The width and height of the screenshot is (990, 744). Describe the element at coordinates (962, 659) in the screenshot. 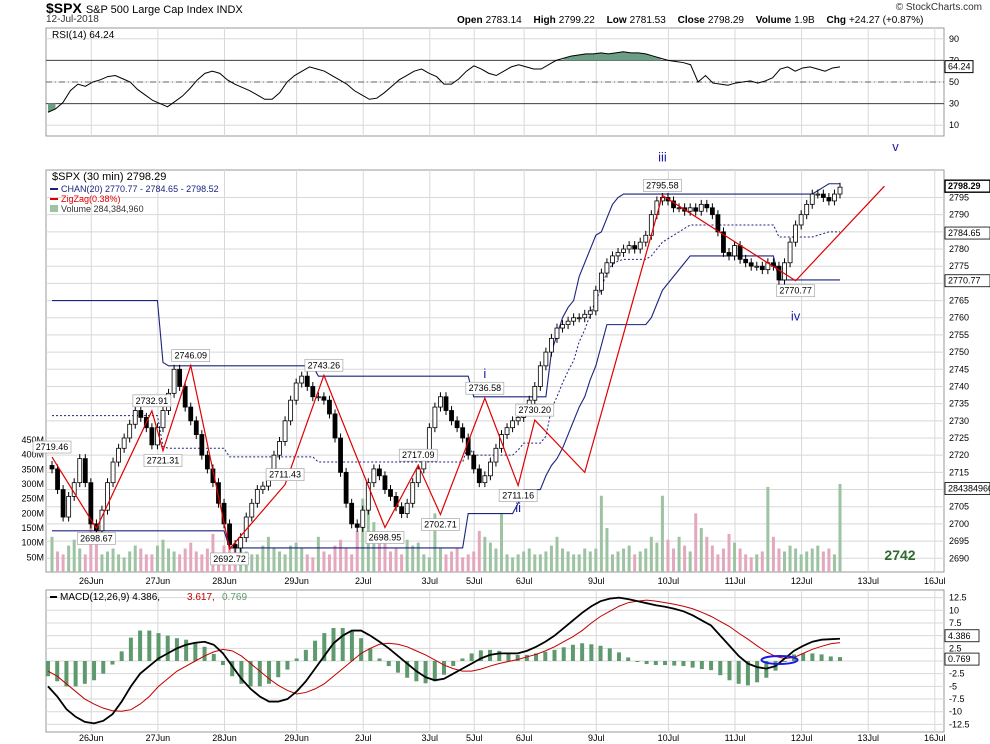

I see `macd-axis-tag: 0.769` at that location.